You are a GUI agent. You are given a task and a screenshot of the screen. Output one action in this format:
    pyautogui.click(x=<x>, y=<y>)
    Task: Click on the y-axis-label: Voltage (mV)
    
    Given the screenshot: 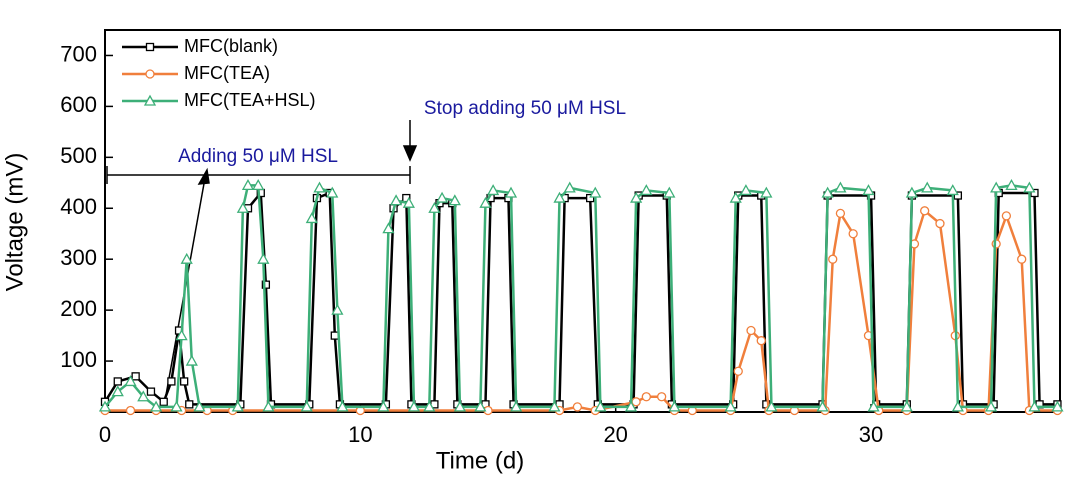 What is the action you would take?
    pyautogui.click(x=14, y=222)
    